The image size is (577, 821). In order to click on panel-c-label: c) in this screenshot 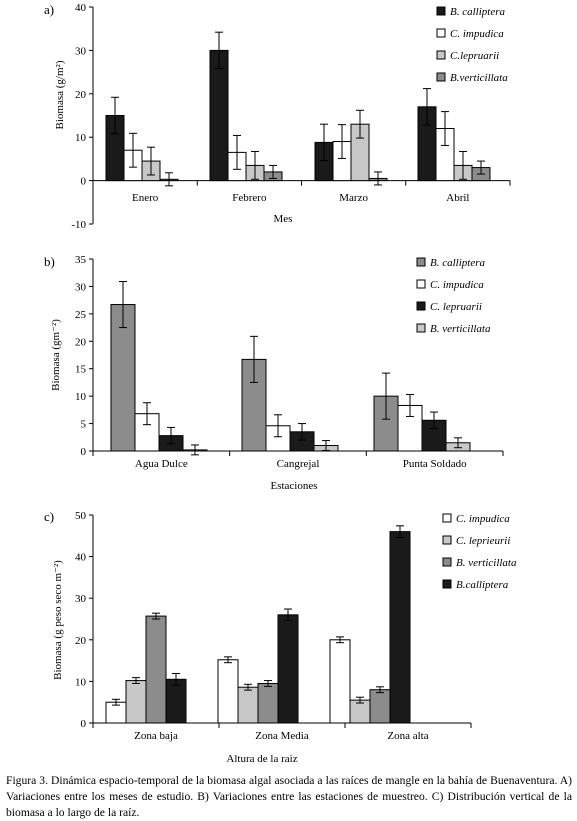, I will do `click(49, 516)`.